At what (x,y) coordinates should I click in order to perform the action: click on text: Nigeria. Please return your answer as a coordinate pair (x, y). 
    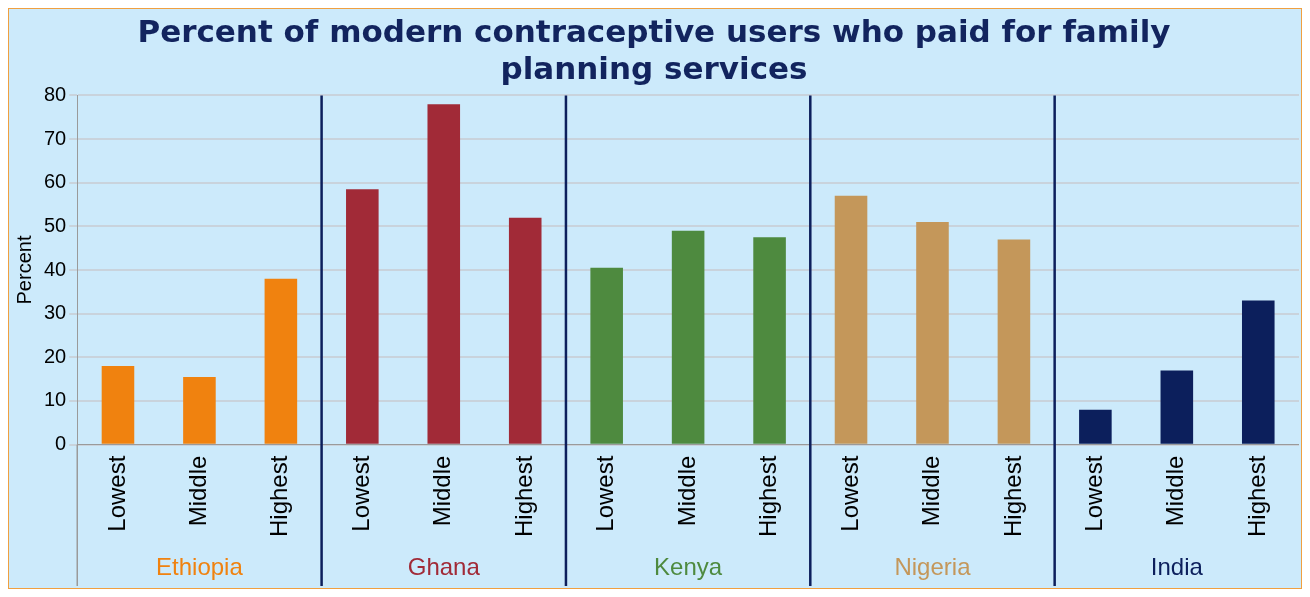
    Looking at the image, I should click on (933, 566).